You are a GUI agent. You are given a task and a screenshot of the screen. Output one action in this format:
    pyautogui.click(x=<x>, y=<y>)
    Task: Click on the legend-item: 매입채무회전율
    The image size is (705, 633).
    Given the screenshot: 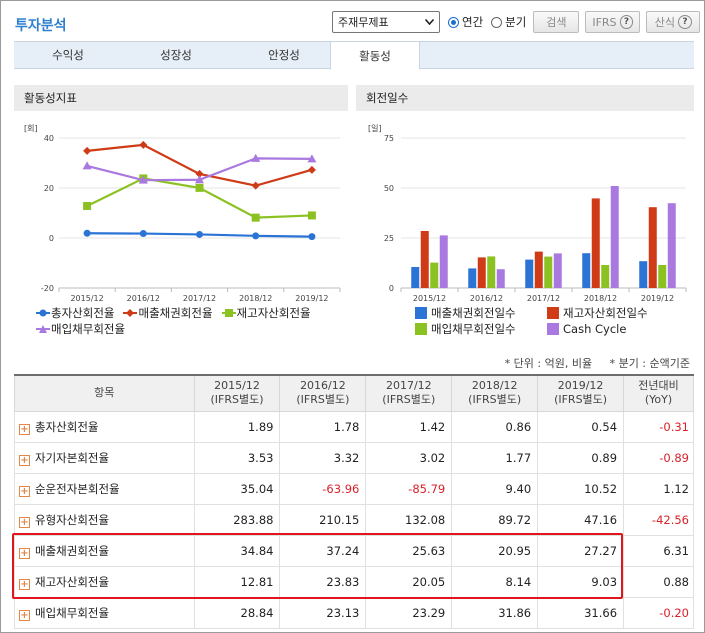 What is the action you would take?
    pyautogui.click(x=80, y=329)
    